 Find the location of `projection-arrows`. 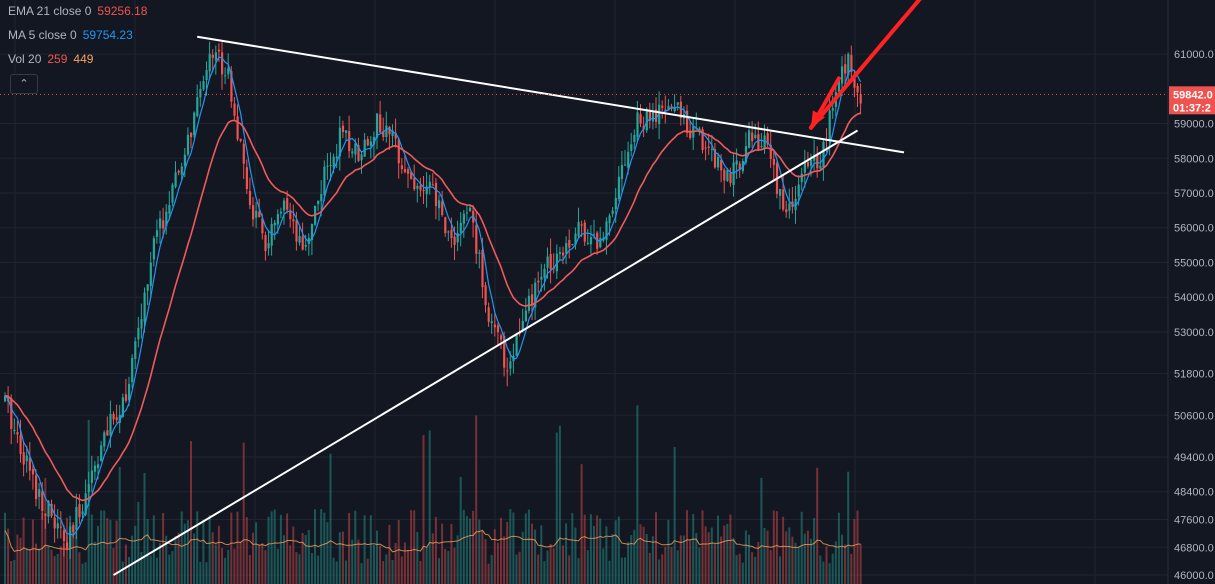

projection-arrows is located at coordinates (872, 65).